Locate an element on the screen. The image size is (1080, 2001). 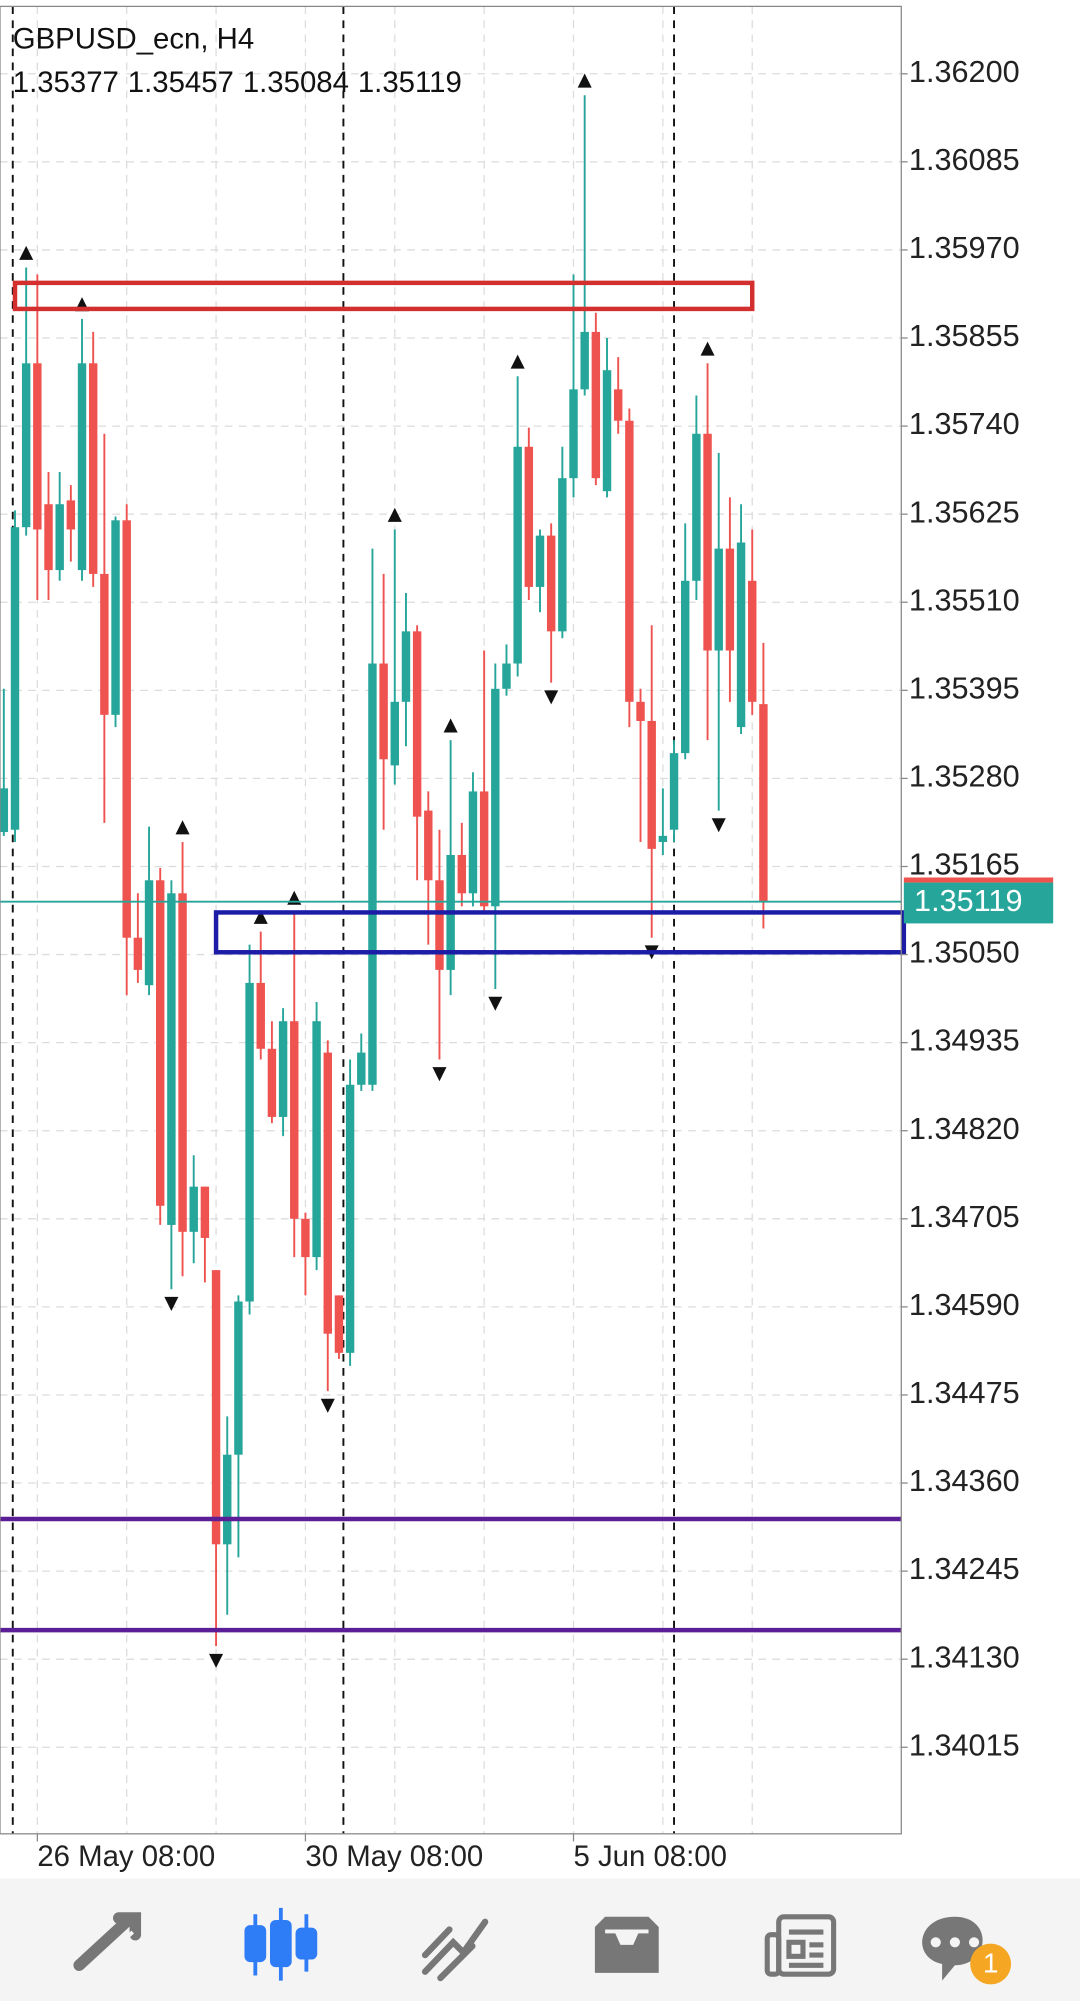
ohlc-readout: 1.35377 1.35457 1.35084 1.35119 is located at coordinates (237, 82).